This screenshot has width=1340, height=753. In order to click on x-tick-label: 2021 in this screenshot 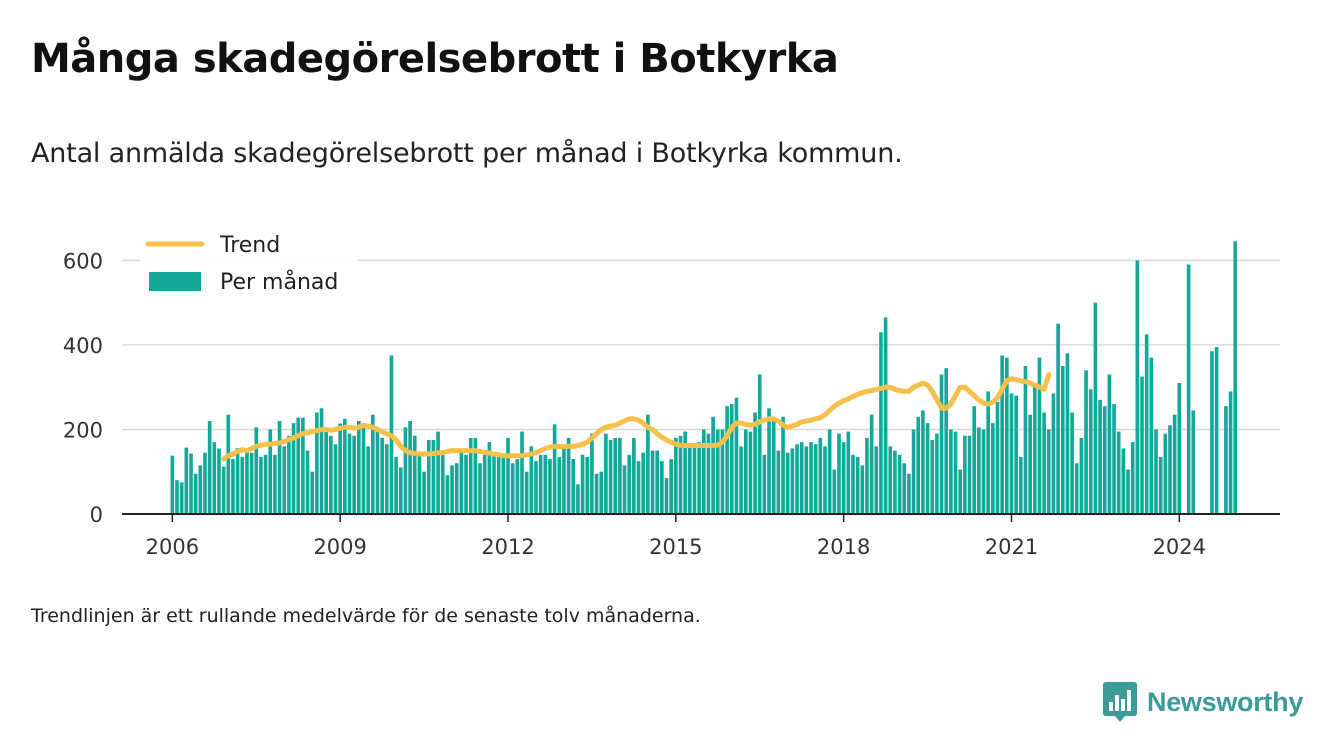, I will do `click(1011, 547)`.